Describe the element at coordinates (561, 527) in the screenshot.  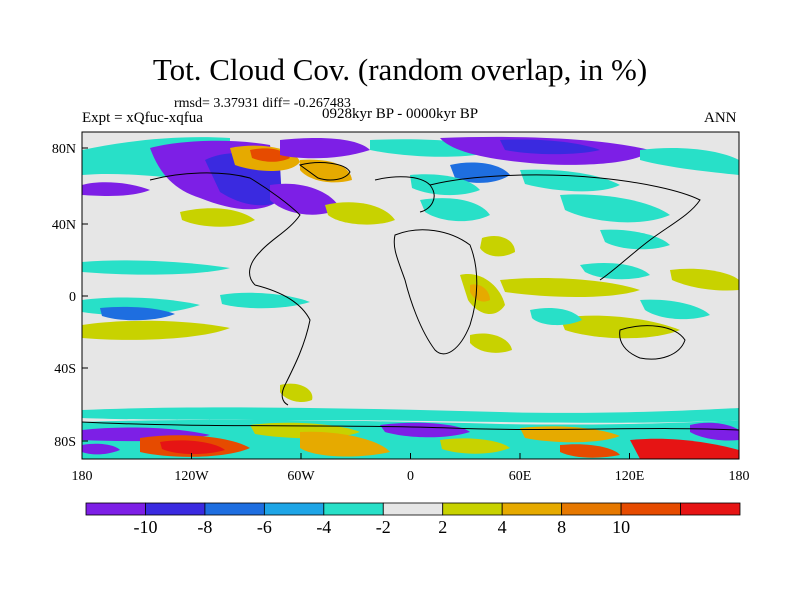
I see `colorbar-label: 8` at that location.